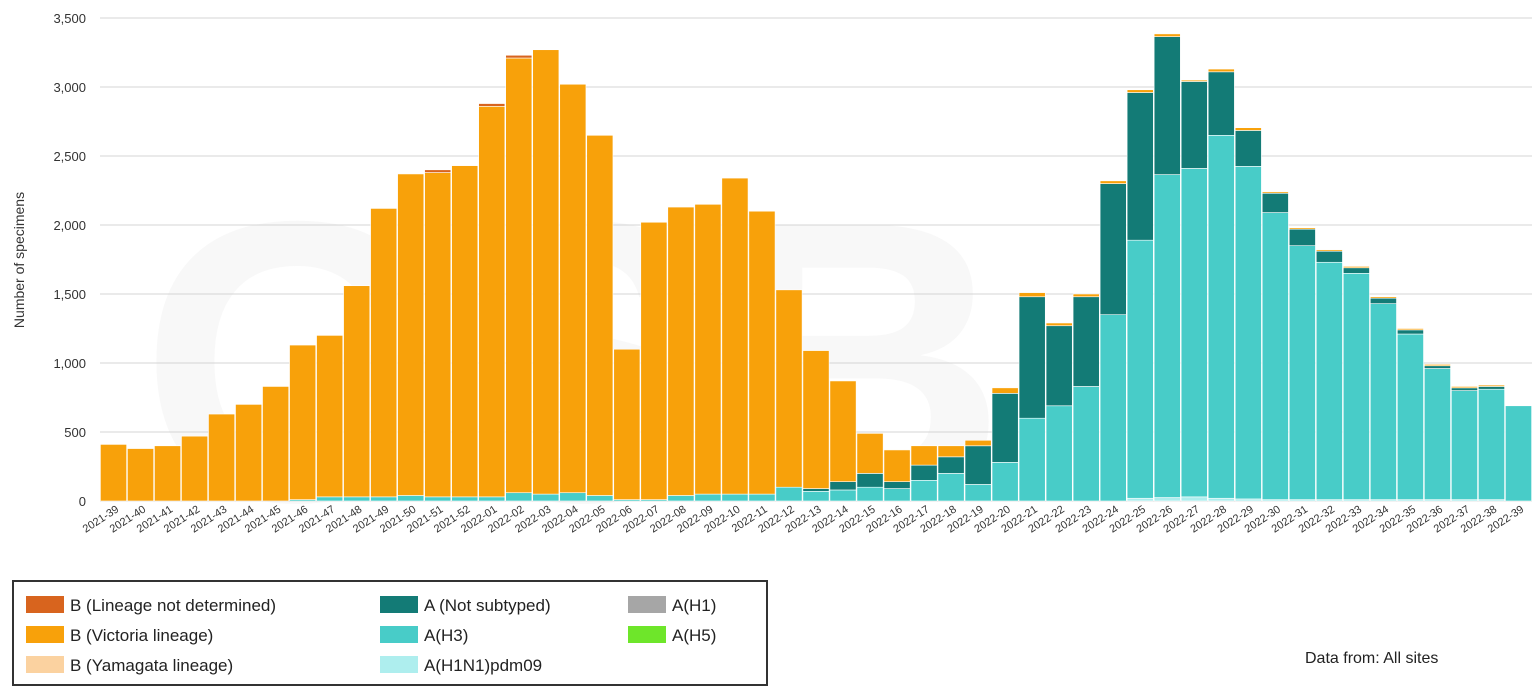 The height and width of the screenshot is (691, 1533). Describe the element at coordinates (69, 260) in the screenshot. I see `y-tick-labels: 0 500 1,000 1,500 2,000 2,500 3,000 3,500` at that location.